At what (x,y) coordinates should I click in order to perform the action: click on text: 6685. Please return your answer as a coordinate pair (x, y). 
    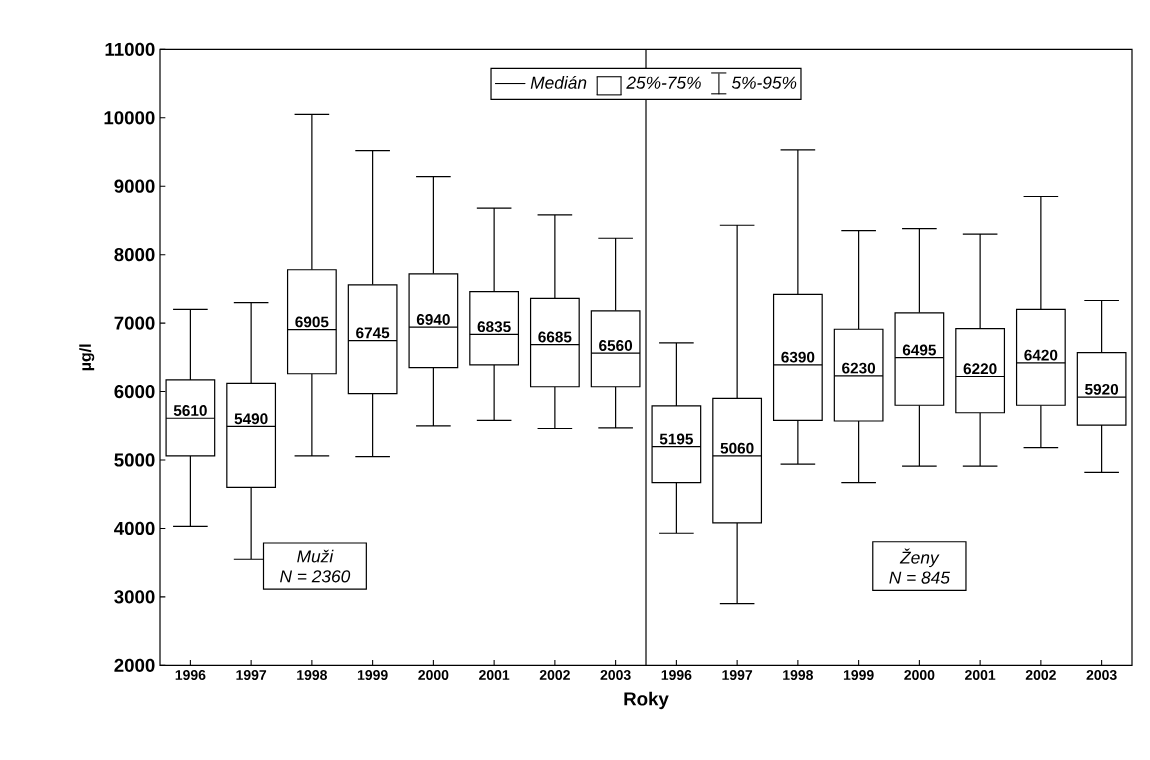
    Looking at the image, I should click on (555, 337).